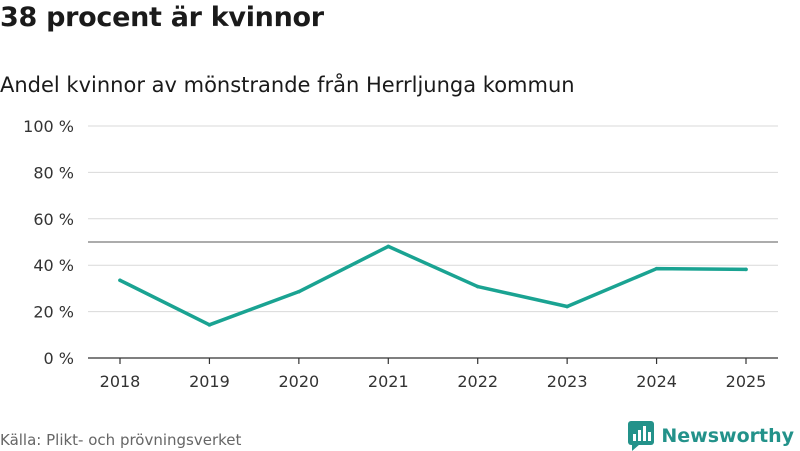 The height and width of the screenshot is (451, 800). What do you see at coordinates (120, 381) in the screenshot?
I see `x-tick-label: 2018` at bounding box center [120, 381].